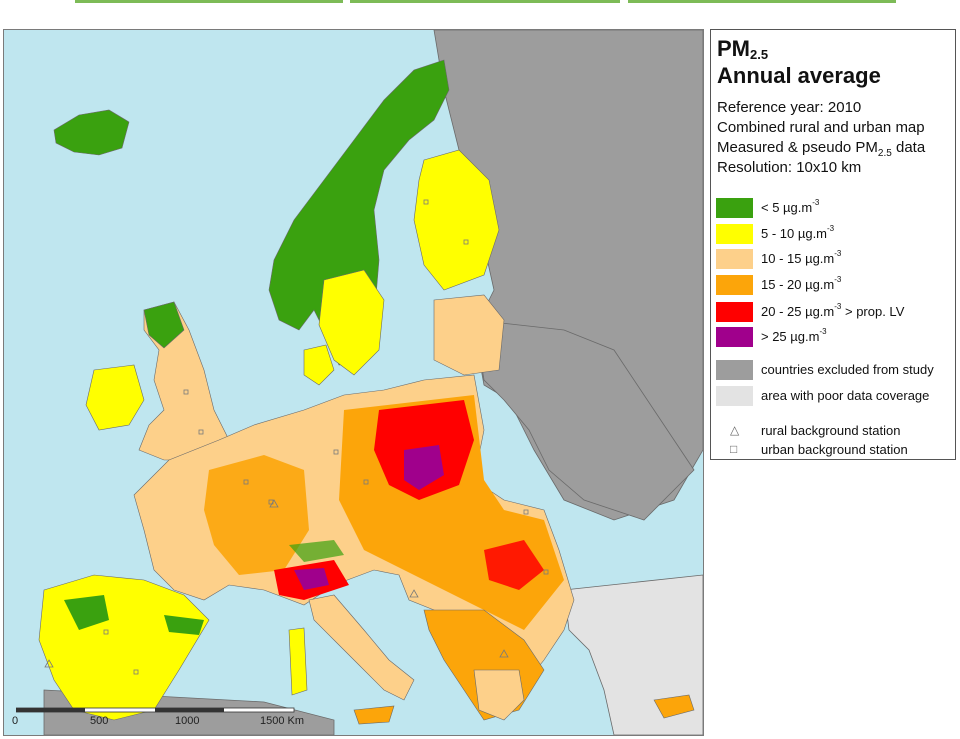 The width and height of the screenshot is (960, 739). I want to click on italian-peninsula, so click(361, 647).